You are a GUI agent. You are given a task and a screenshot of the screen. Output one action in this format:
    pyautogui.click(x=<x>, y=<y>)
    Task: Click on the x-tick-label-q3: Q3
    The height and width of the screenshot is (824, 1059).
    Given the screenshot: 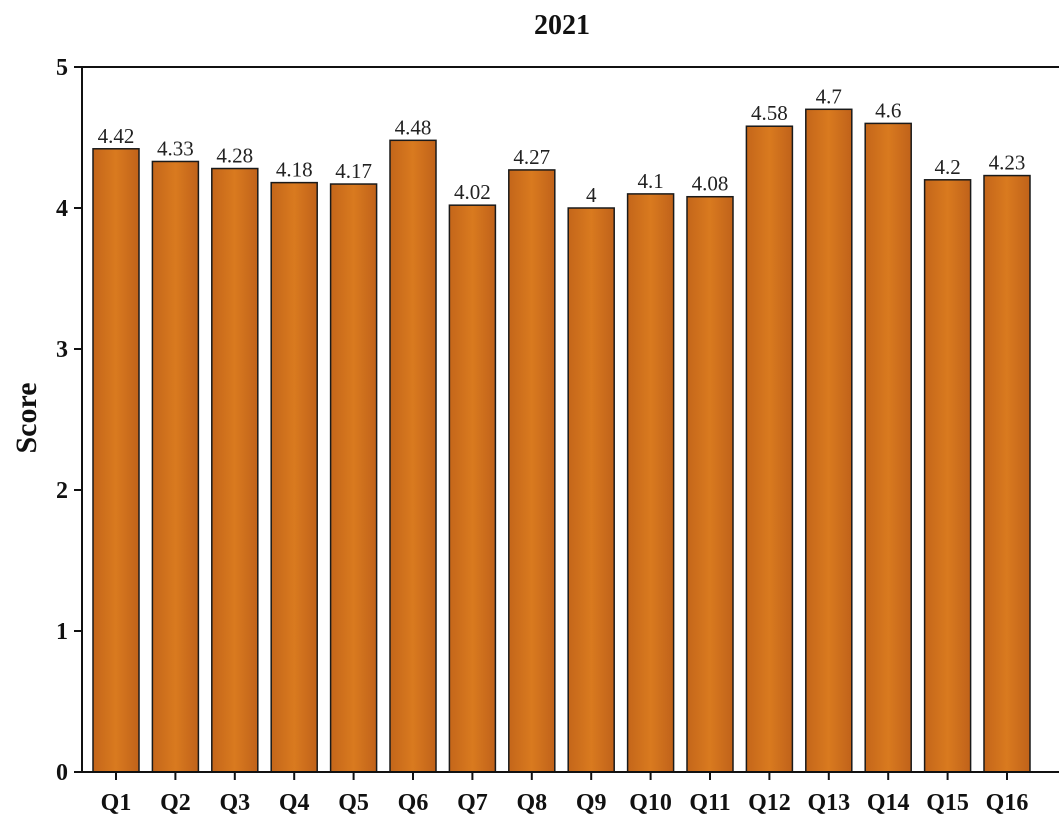 What is the action you would take?
    pyautogui.click(x=234, y=803)
    